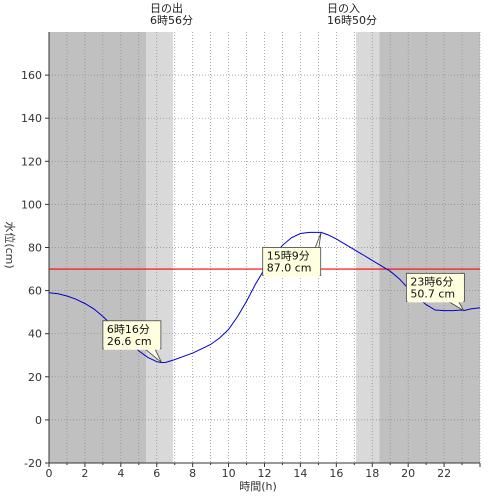 The width and height of the screenshot is (496, 496). Describe the element at coordinates (289, 268) in the screenshot. I see `annotation-value: 87.0 cm` at that location.